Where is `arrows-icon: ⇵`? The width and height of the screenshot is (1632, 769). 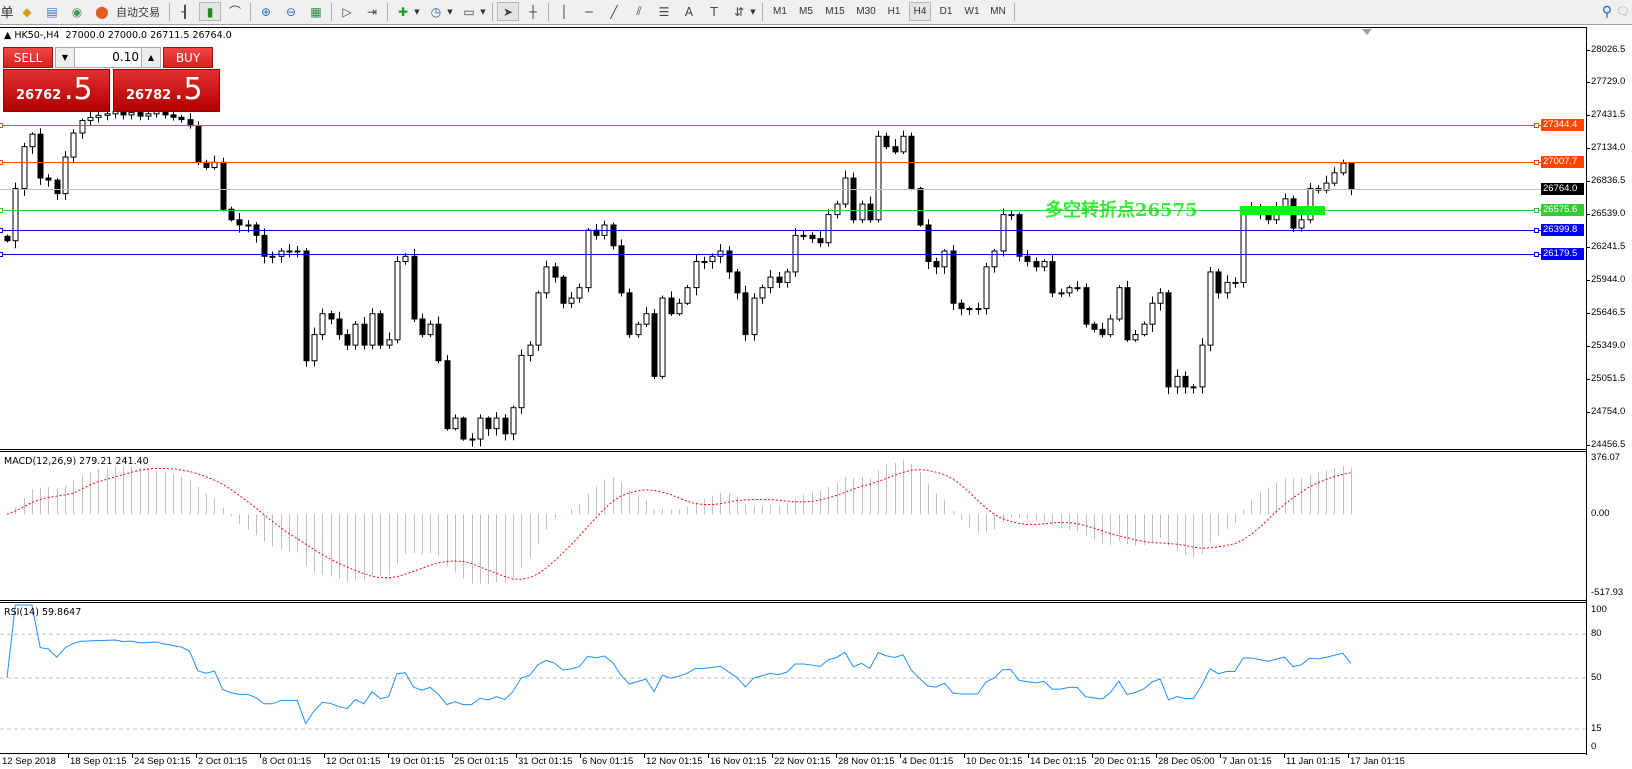 arrows-icon: ⇵ is located at coordinates (739, 11).